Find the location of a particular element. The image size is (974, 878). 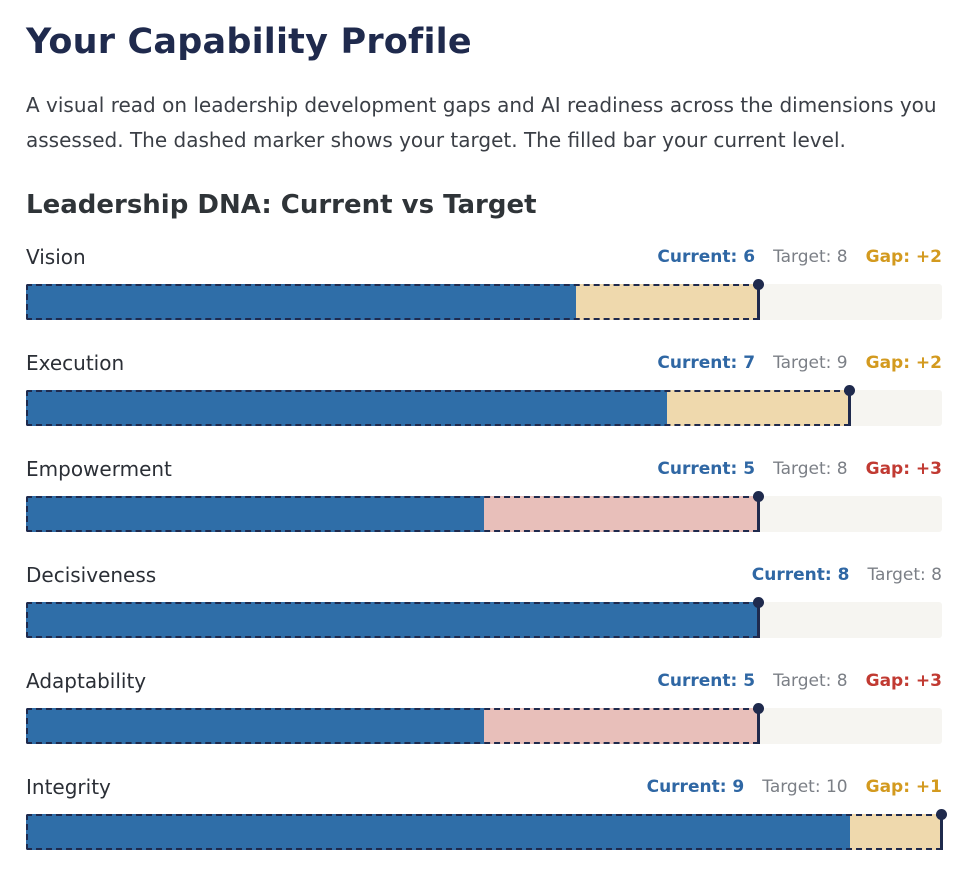

current-value-label: Current: 8 is located at coordinates (800, 575).